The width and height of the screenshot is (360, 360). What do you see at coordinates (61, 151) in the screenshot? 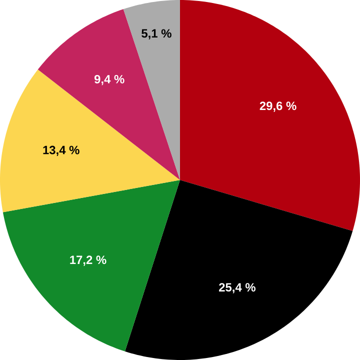
I see `data-label: 13,4 %` at bounding box center [61, 151].